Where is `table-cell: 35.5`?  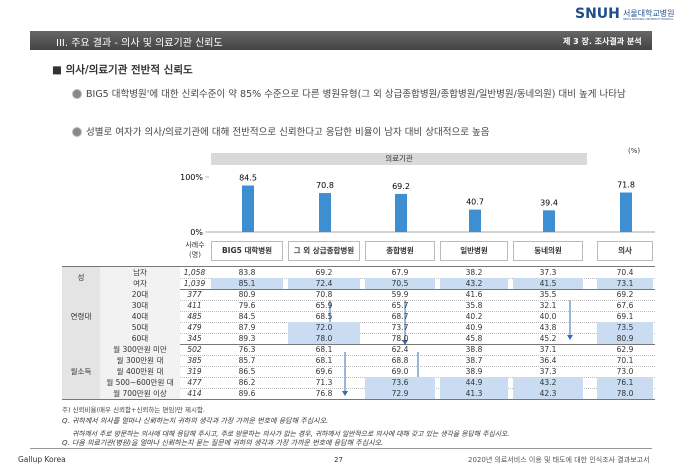 table-cell: 35.5 is located at coordinates (548, 294).